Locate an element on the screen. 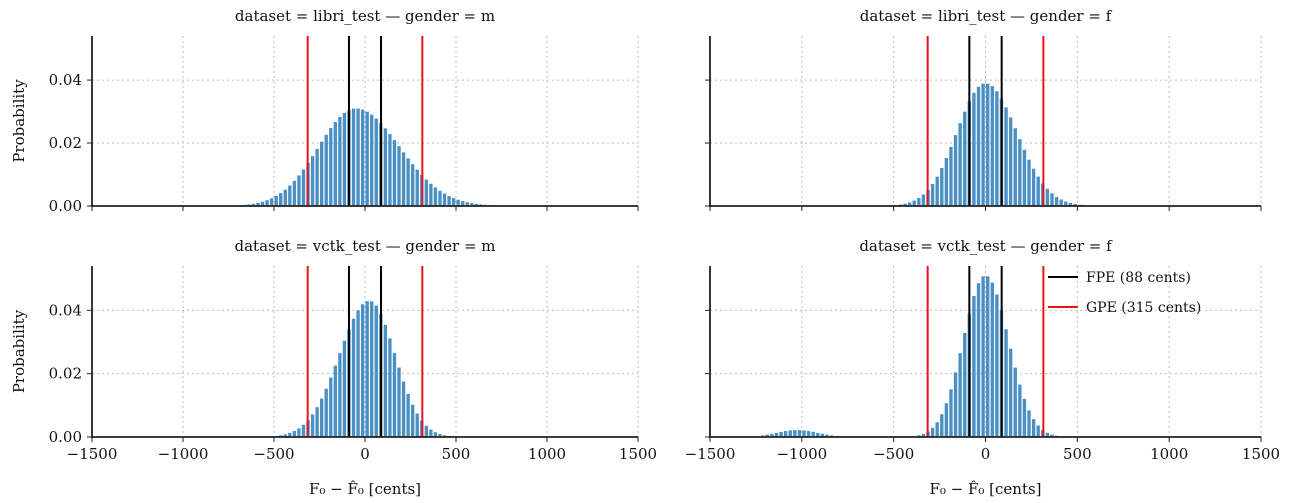  x-tick-label: −1000 is located at coordinates (183, 454).